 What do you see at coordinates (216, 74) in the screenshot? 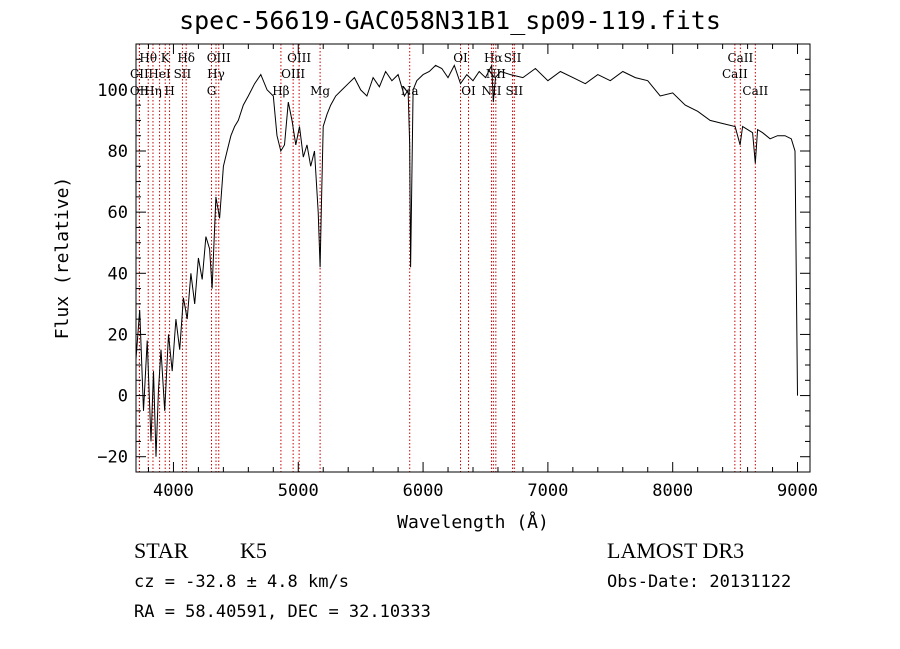
I see `emission-line-label: Hγ` at bounding box center [216, 74].